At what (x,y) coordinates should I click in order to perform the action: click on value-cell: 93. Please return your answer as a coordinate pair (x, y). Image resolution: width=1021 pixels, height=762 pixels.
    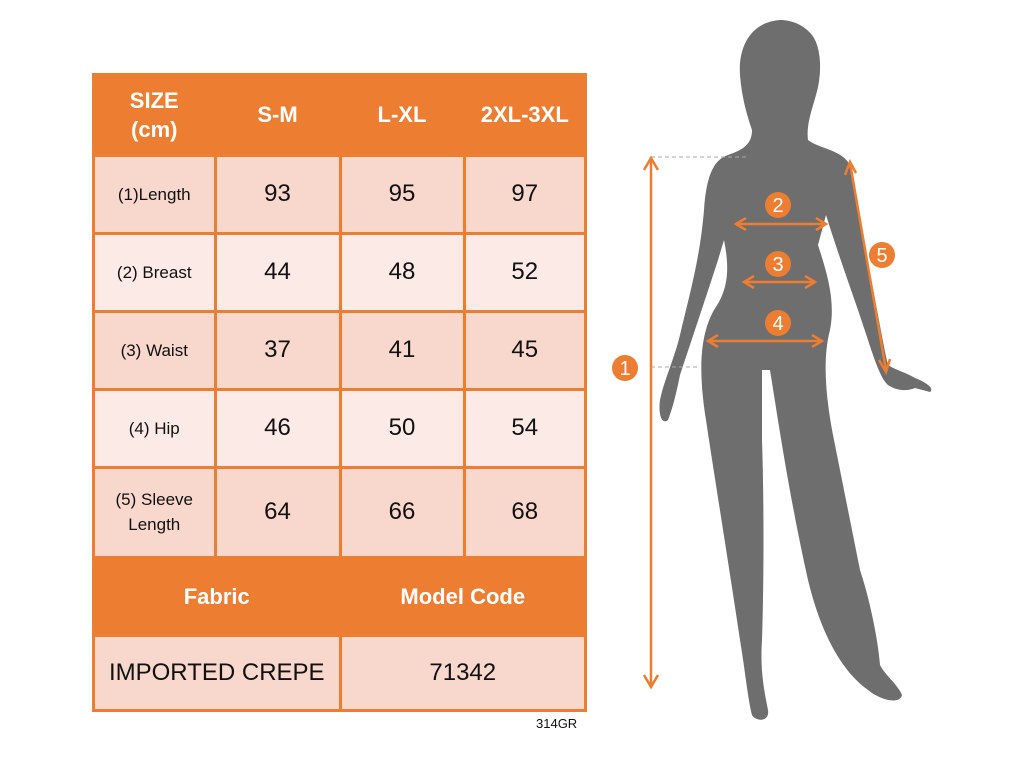
    Looking at the image, I should click on (277, 194).